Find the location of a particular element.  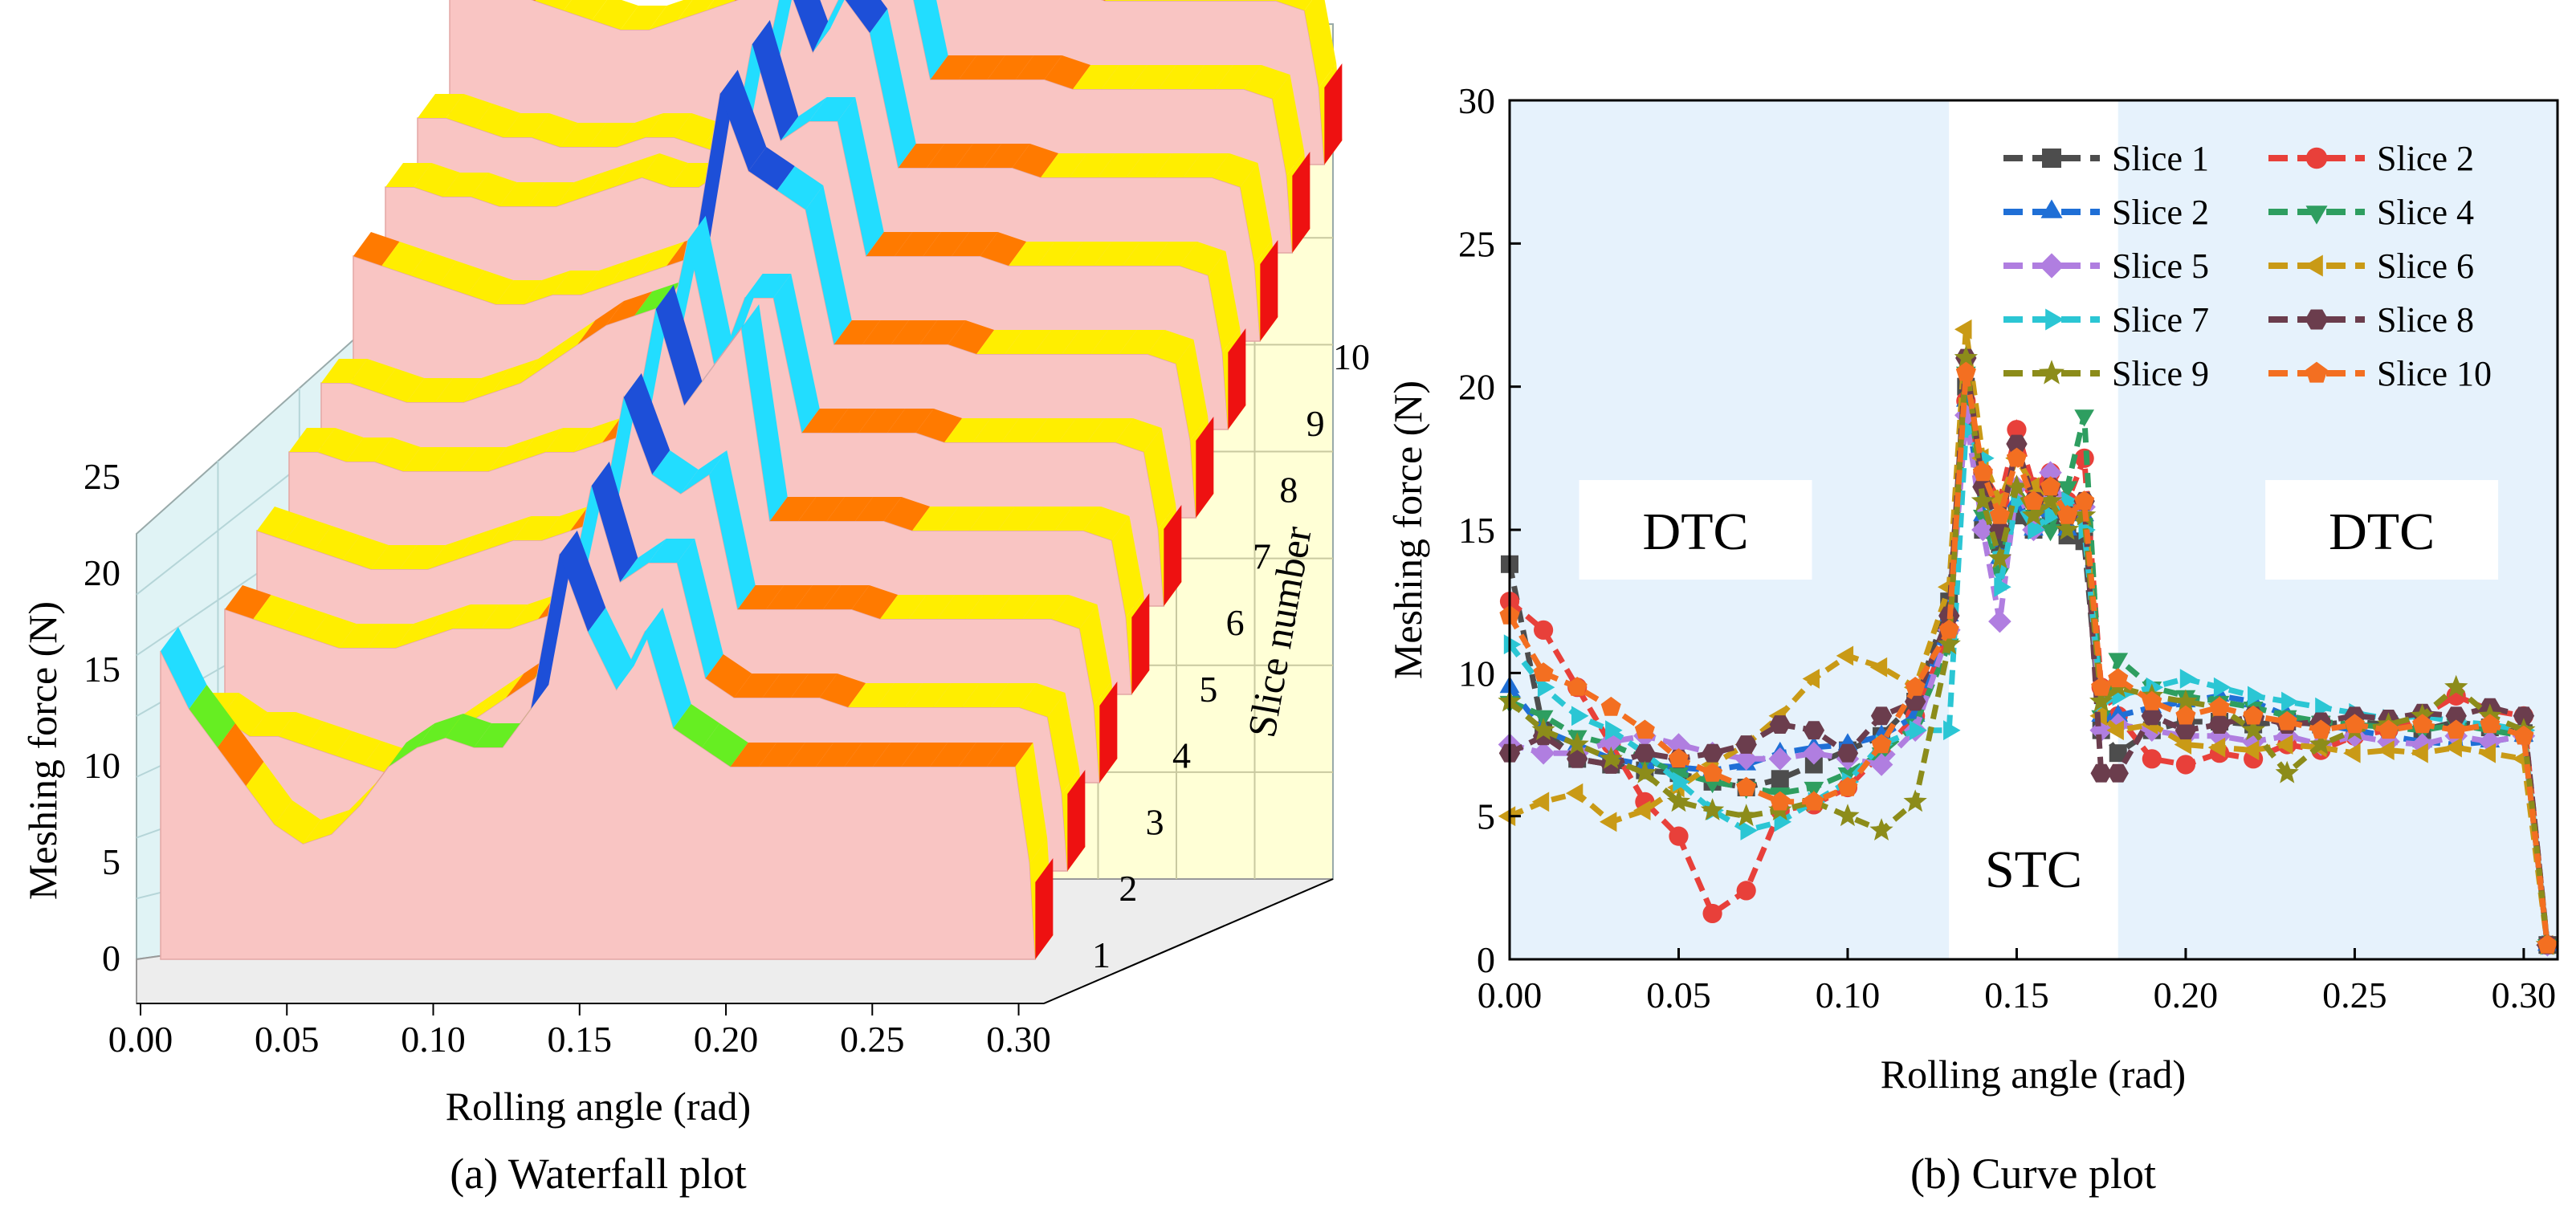

waterfall-y-tick-label: 0 is located at coordinates (111, 958).